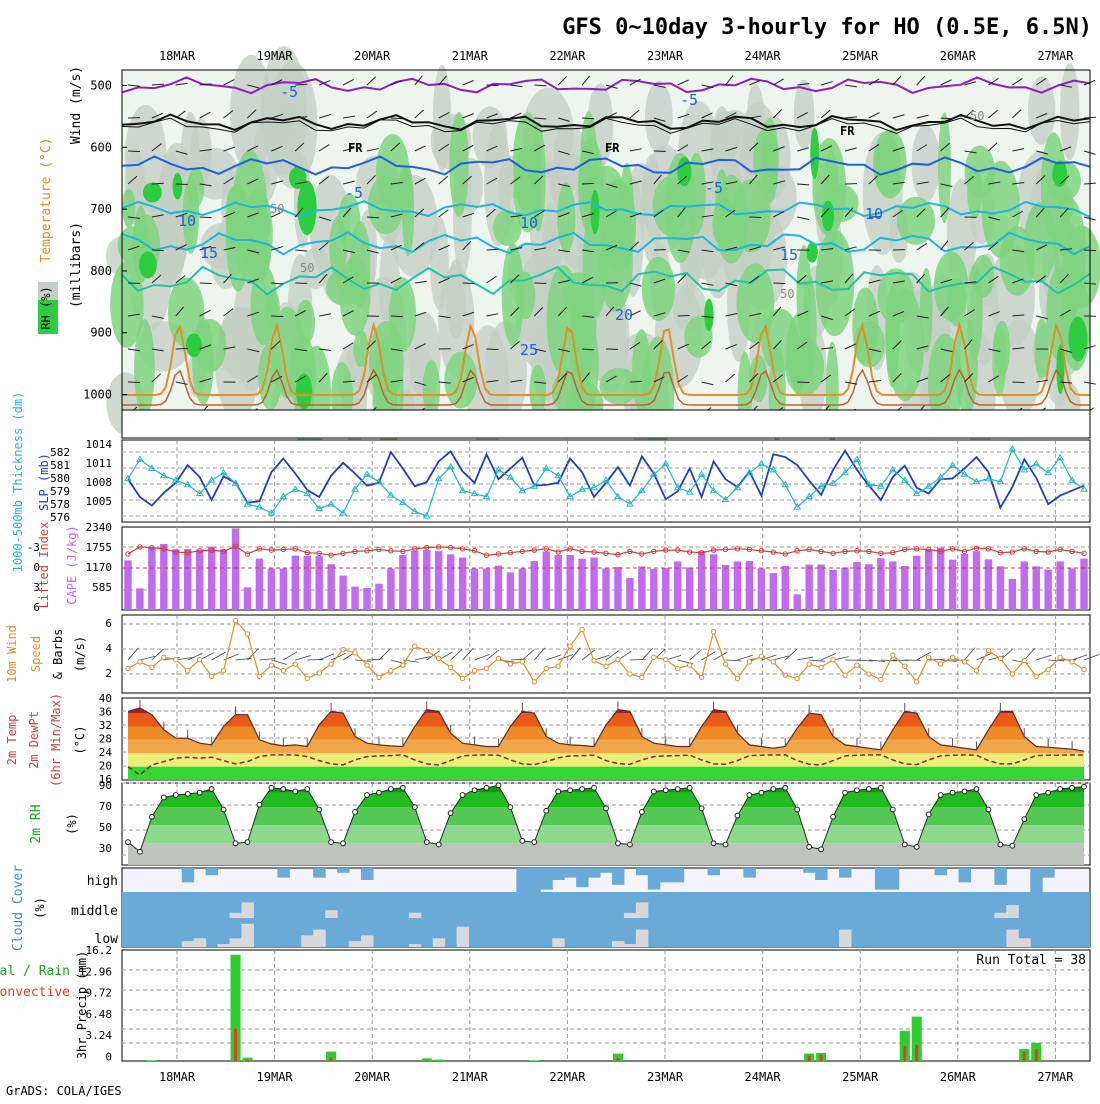  What do you see at coordinates (606, 481) in the screenshot?
I see `thickness-slp-panel` at bounding box center [606, 481].